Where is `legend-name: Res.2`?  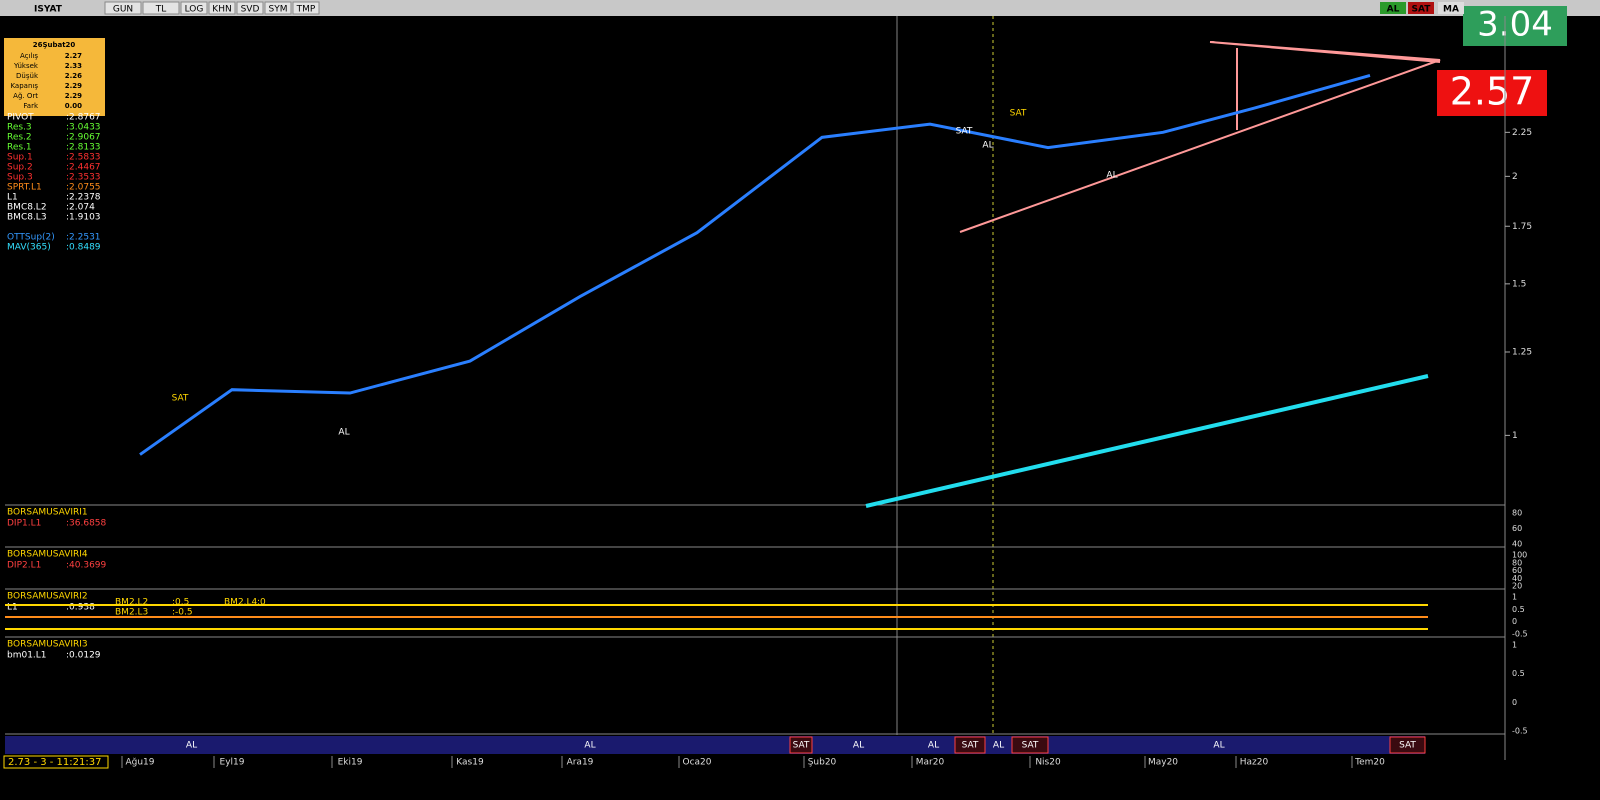
legend-name: Res.2 is located at coordinates (19, 138).